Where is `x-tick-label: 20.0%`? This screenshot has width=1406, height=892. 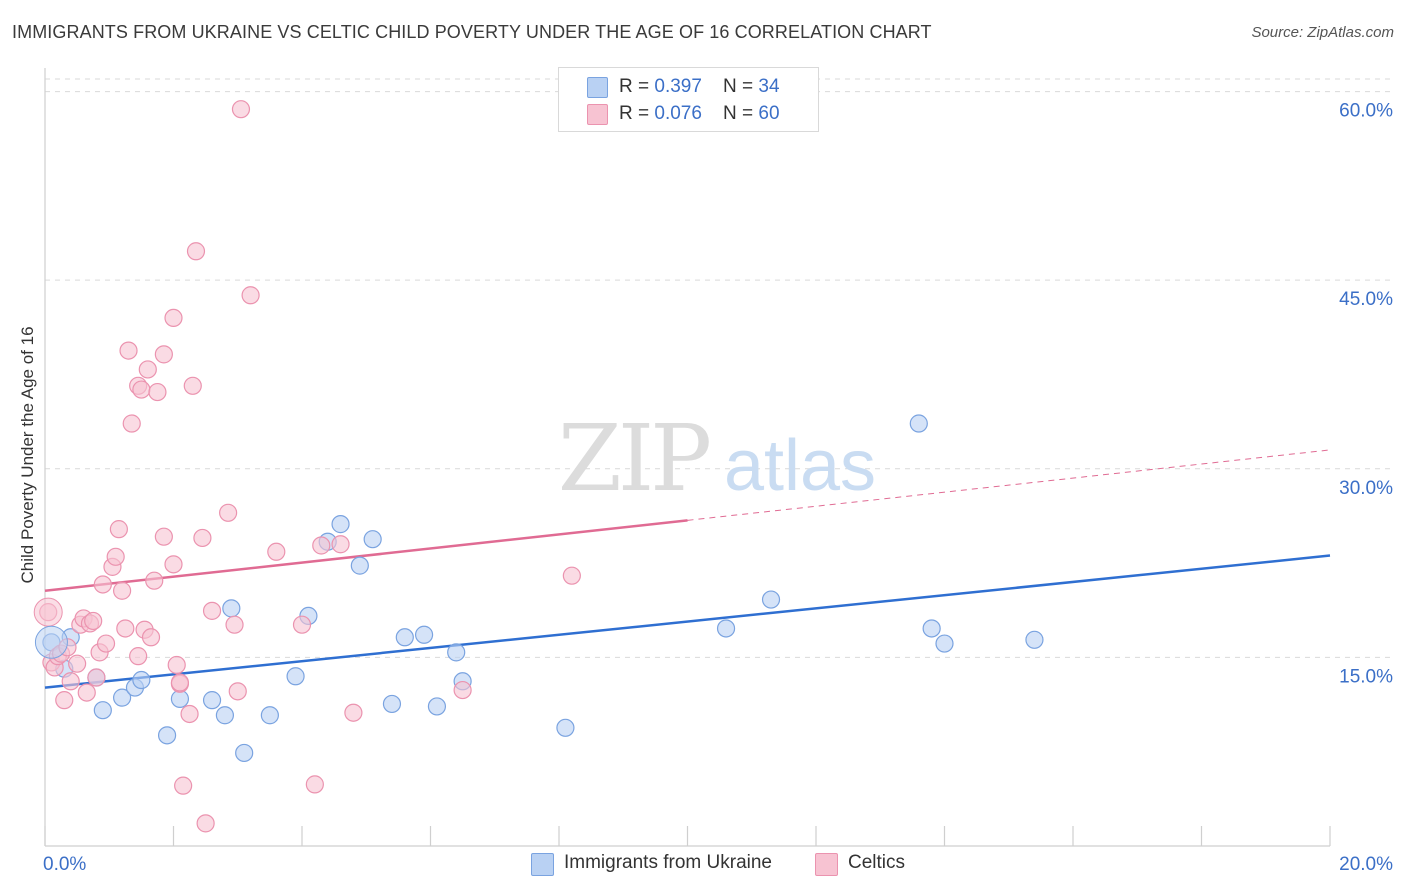 x-tick-label: 20.0% is located at coordinates (1366, 864).